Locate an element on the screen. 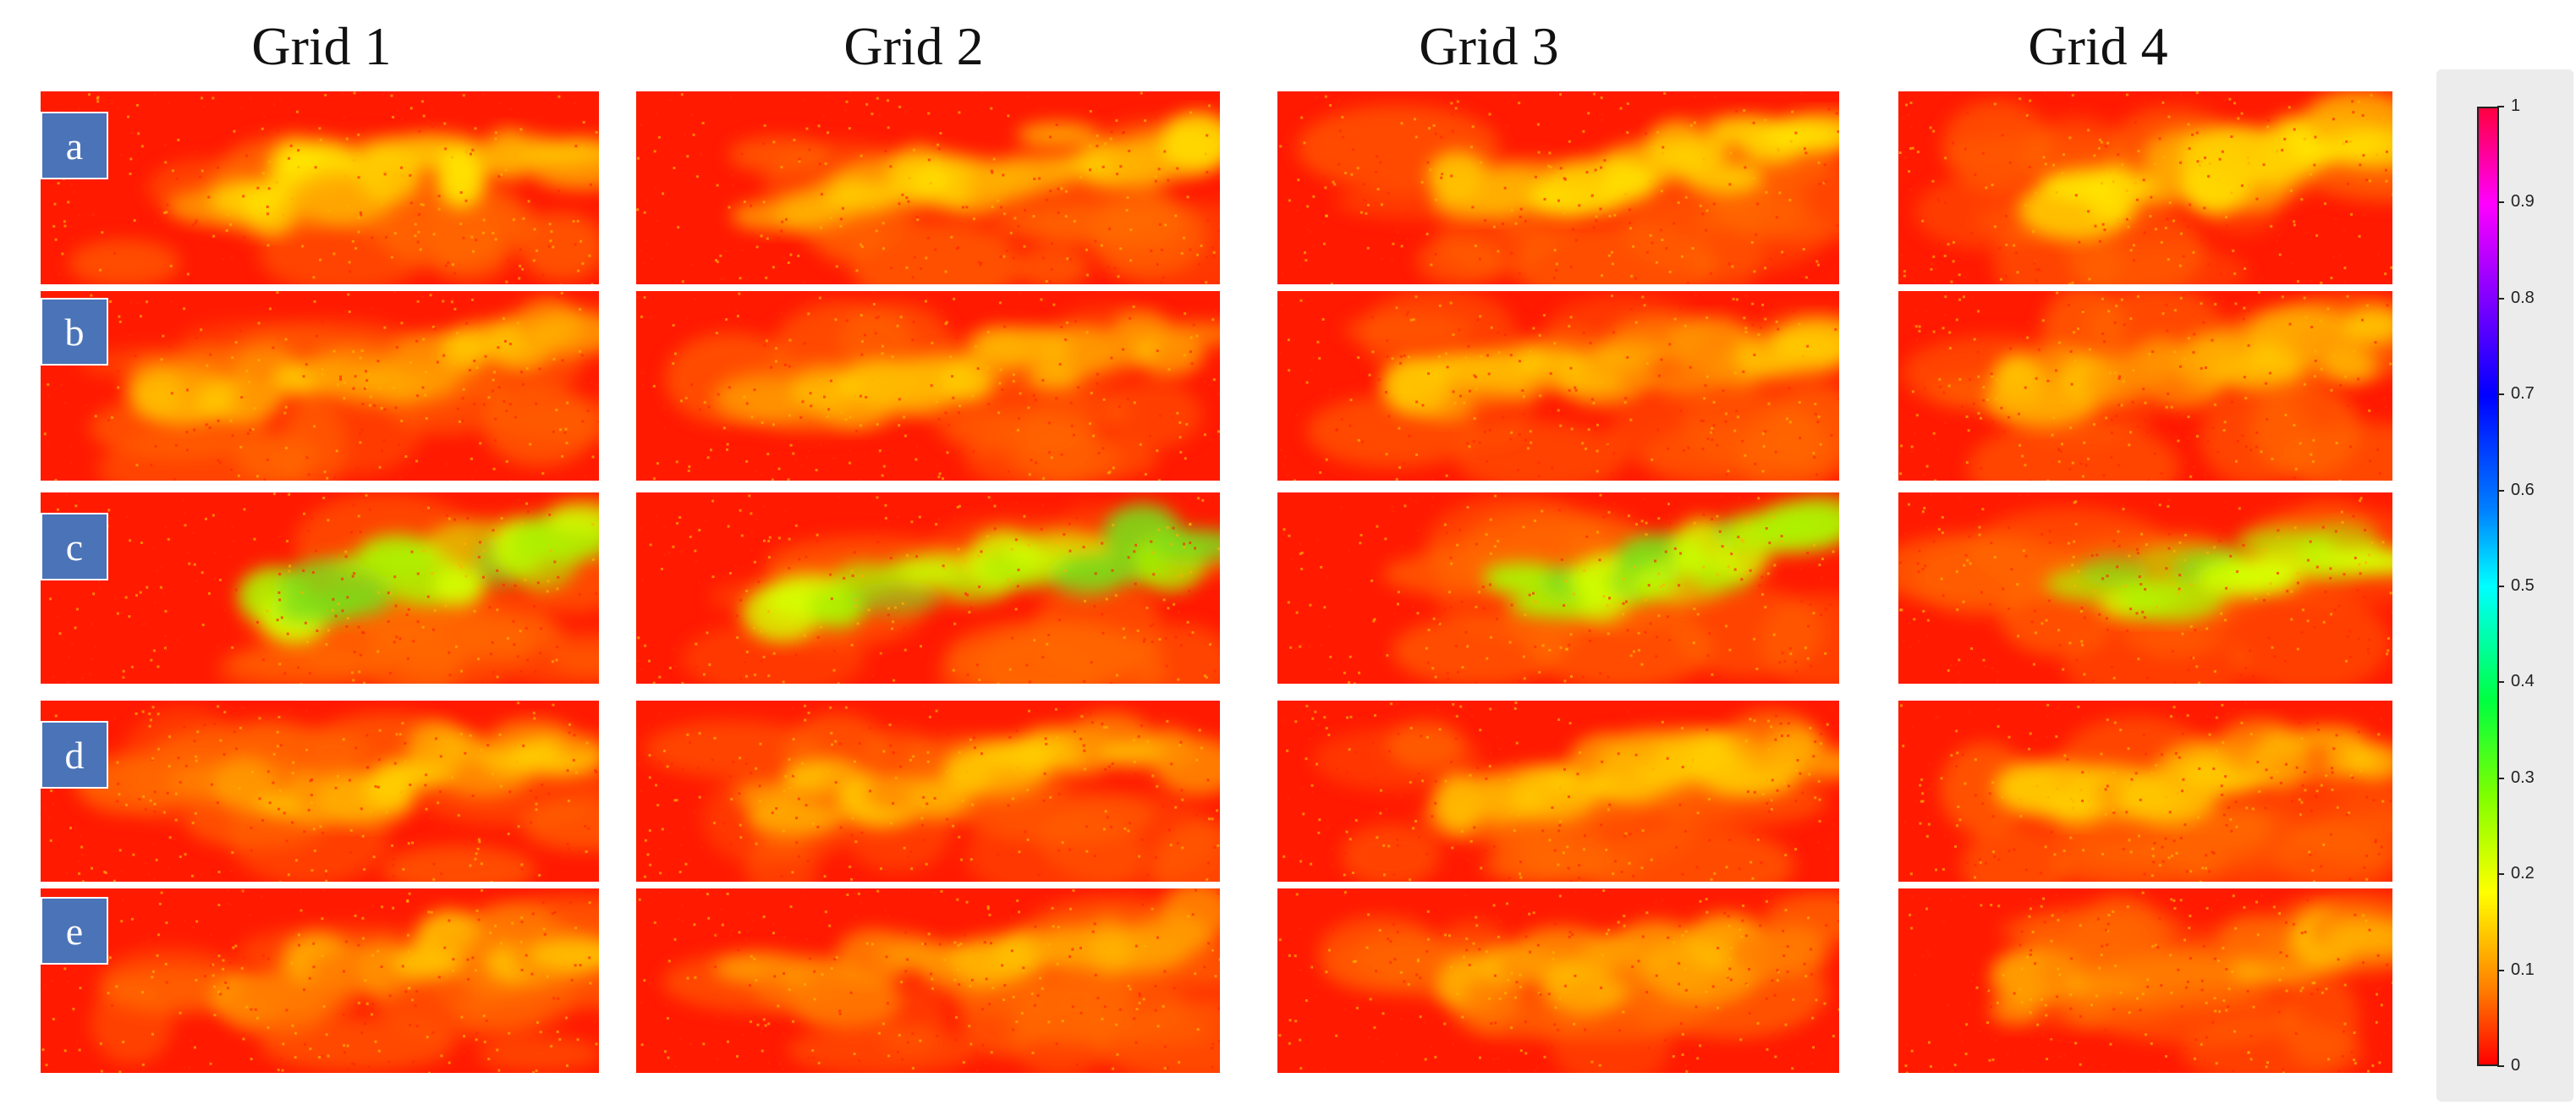 The width and height of the screenshot is (2576, 1111). contour-panel-grid-3-a is located at coordinates (1558, 187).